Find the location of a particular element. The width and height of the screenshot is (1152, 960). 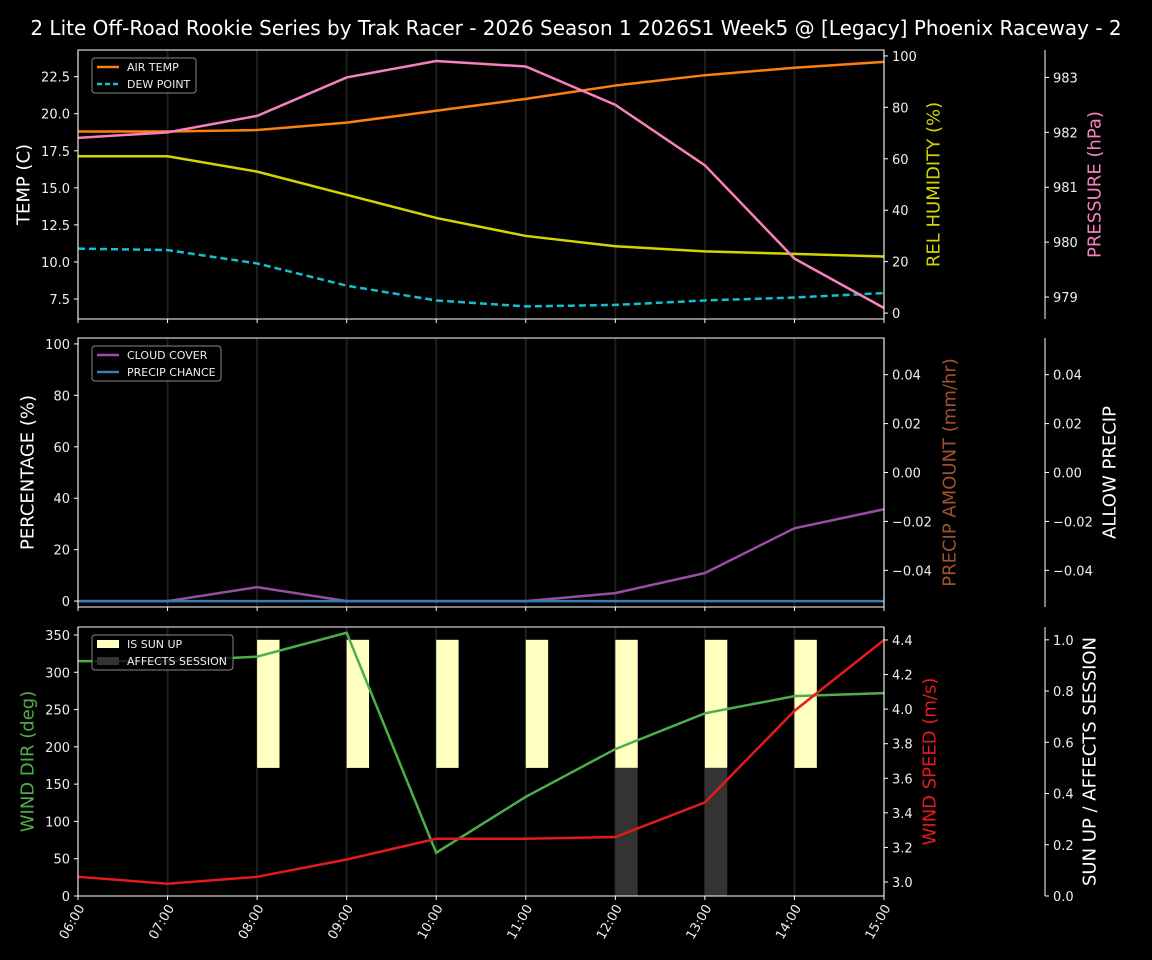

y-tick-label: 20.0 is located at coordinates (55, 115).